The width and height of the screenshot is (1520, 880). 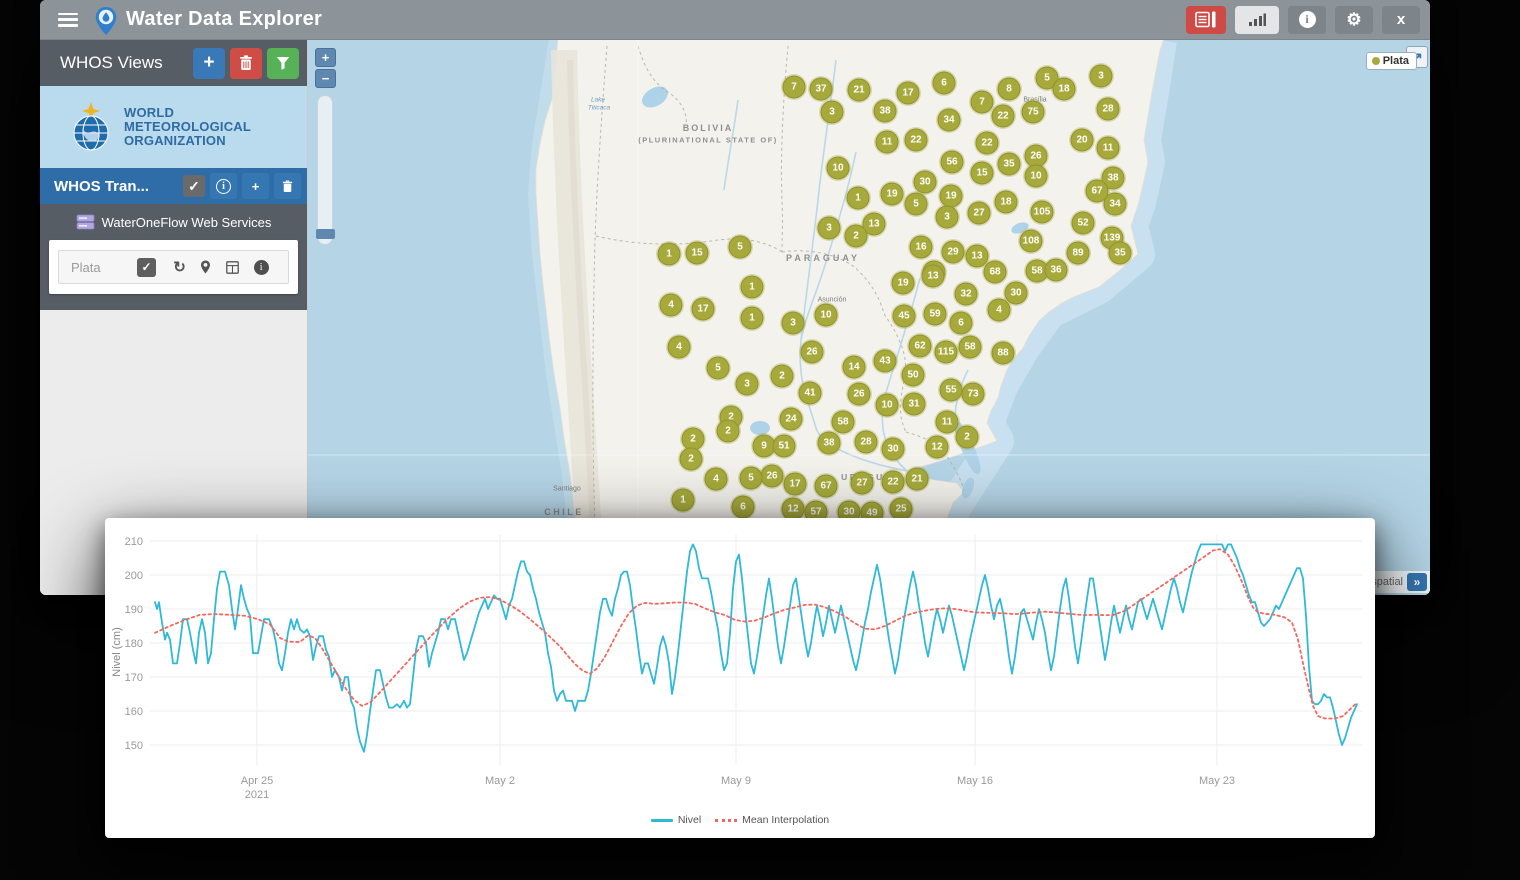 I want to click on cluster-marker: 41, so click(x=810, y=393).